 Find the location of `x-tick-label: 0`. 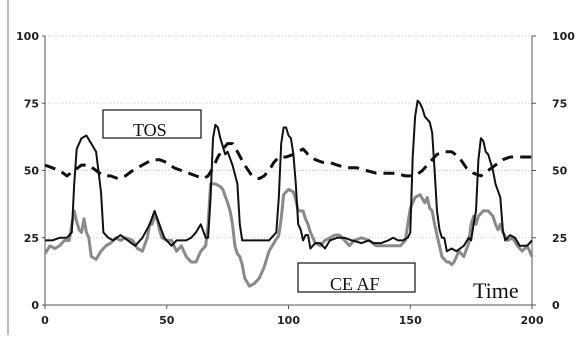

x-tick-label: 0 is located at coordinates (45, 320).